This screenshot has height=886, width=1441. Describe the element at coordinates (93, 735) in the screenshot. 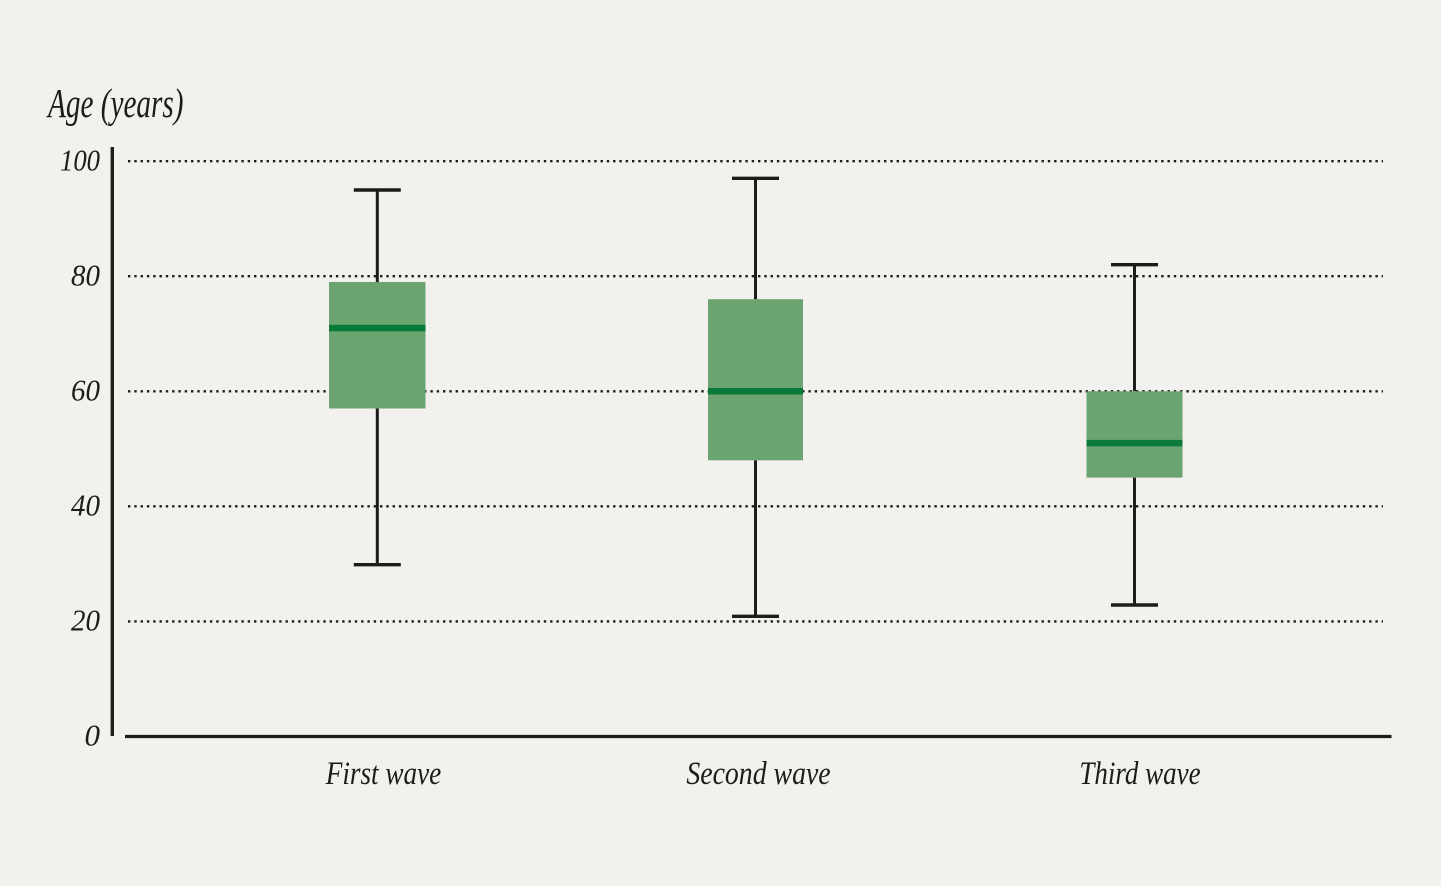

I see `svg-text: 0` at that location.